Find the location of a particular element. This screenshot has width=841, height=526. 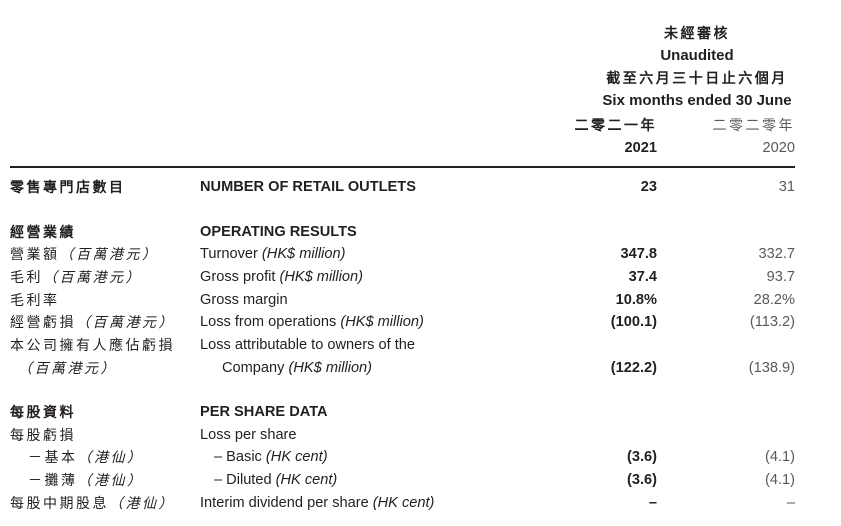

row-label-en-text: Loss per share is located at coordinates (248, 434).